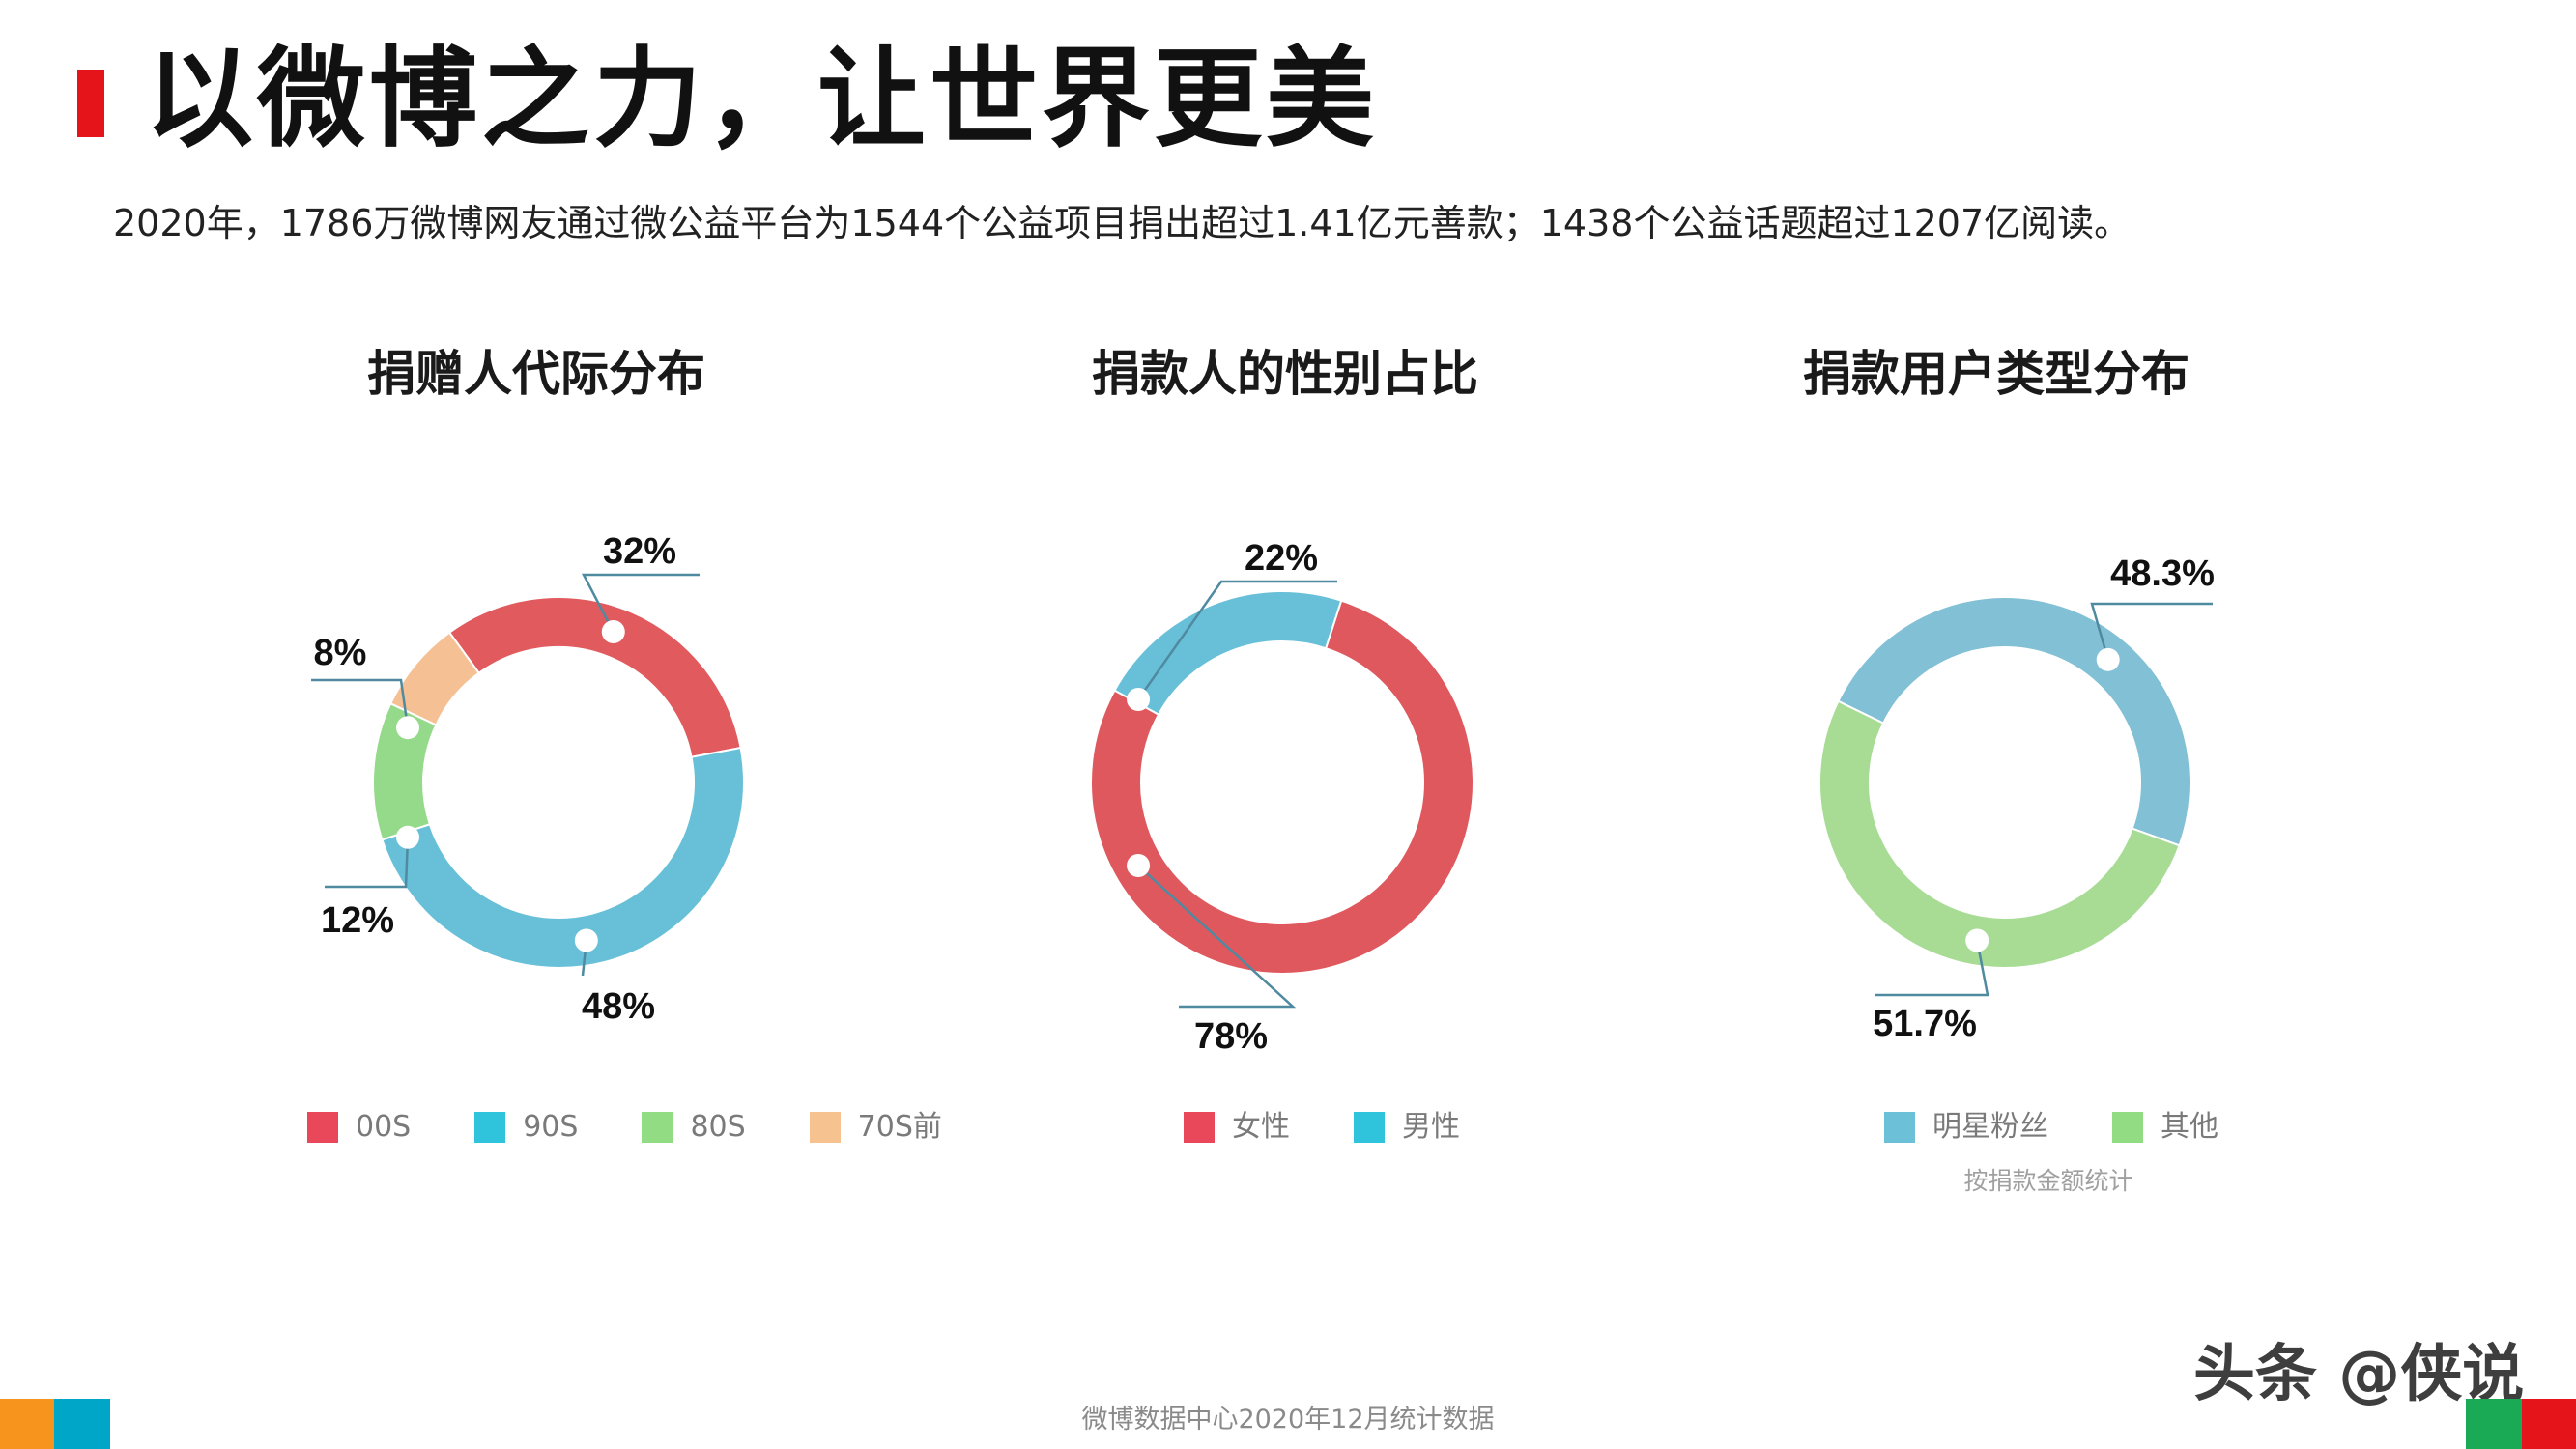 The width and height of the screenshot is (2576, 1449). What do you see at coordinates (82, 1424) in the screenshot?
I see `corner-block-blue` at bounding box center [82, 1424].